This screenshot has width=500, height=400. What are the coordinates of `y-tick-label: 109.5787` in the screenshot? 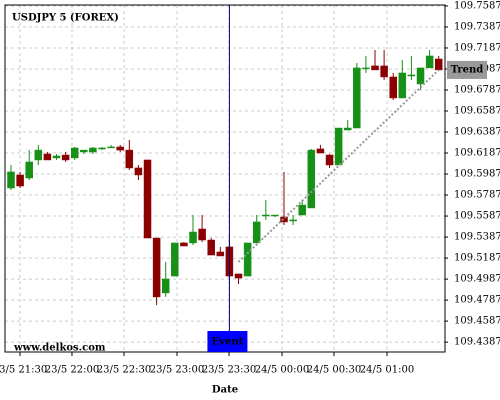 It's located at (477, 195).